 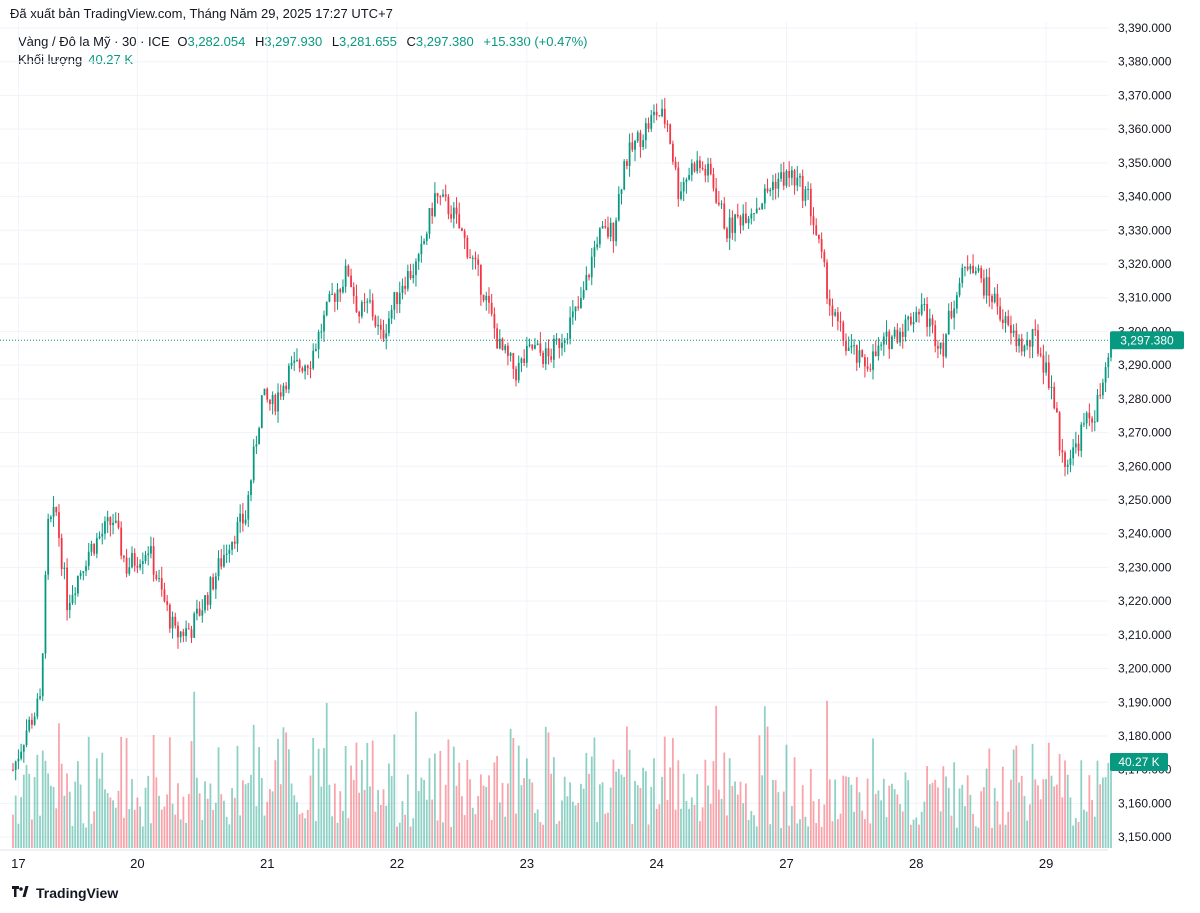 I want to click on y-tick-label: 3,230.000, so click(x=1145, y=567).